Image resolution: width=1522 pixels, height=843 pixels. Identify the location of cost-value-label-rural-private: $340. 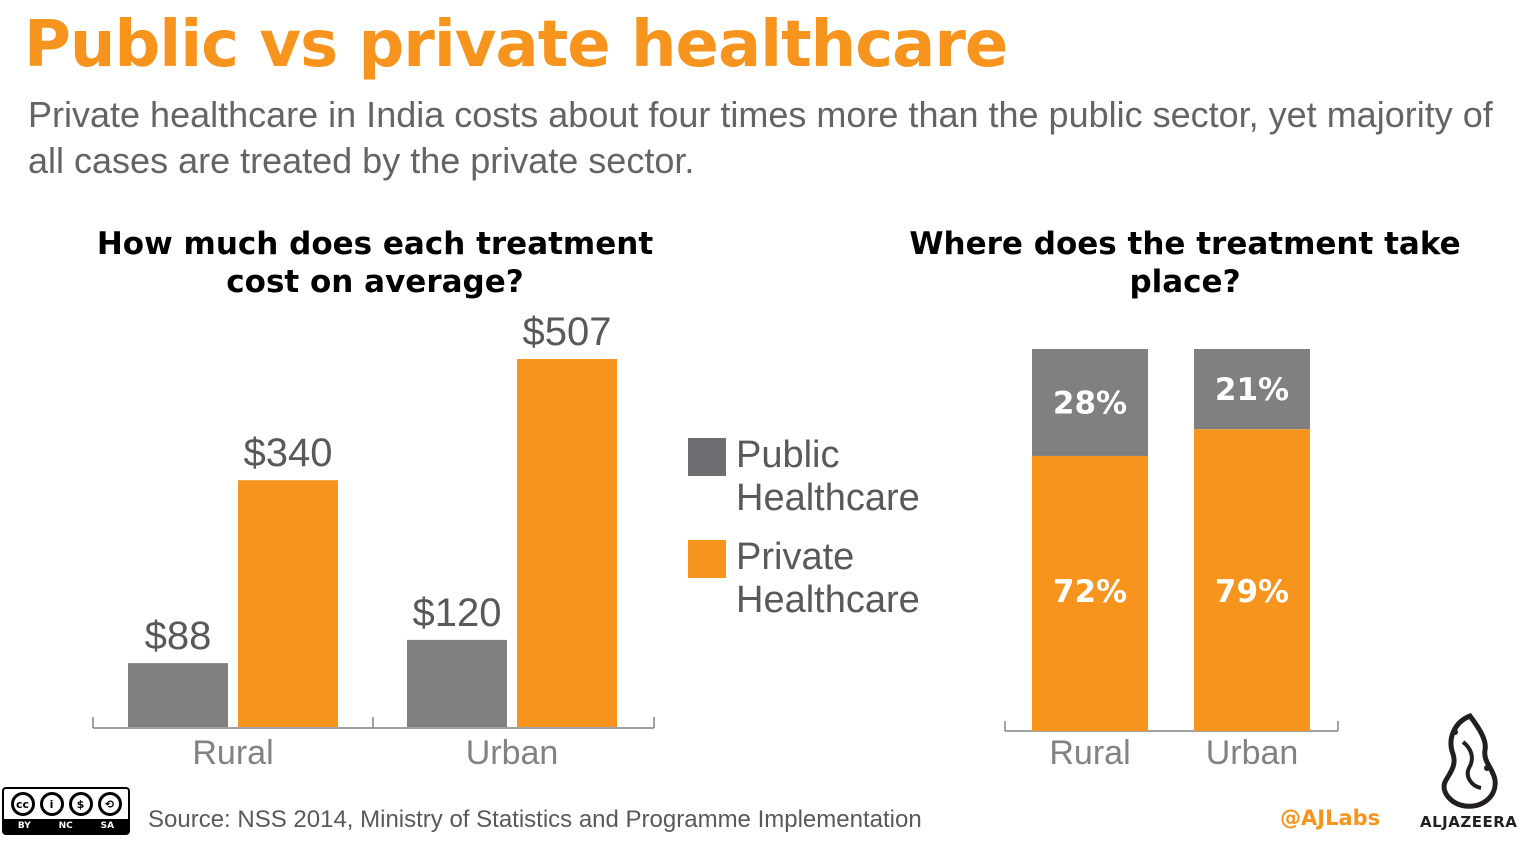
(288, 453).